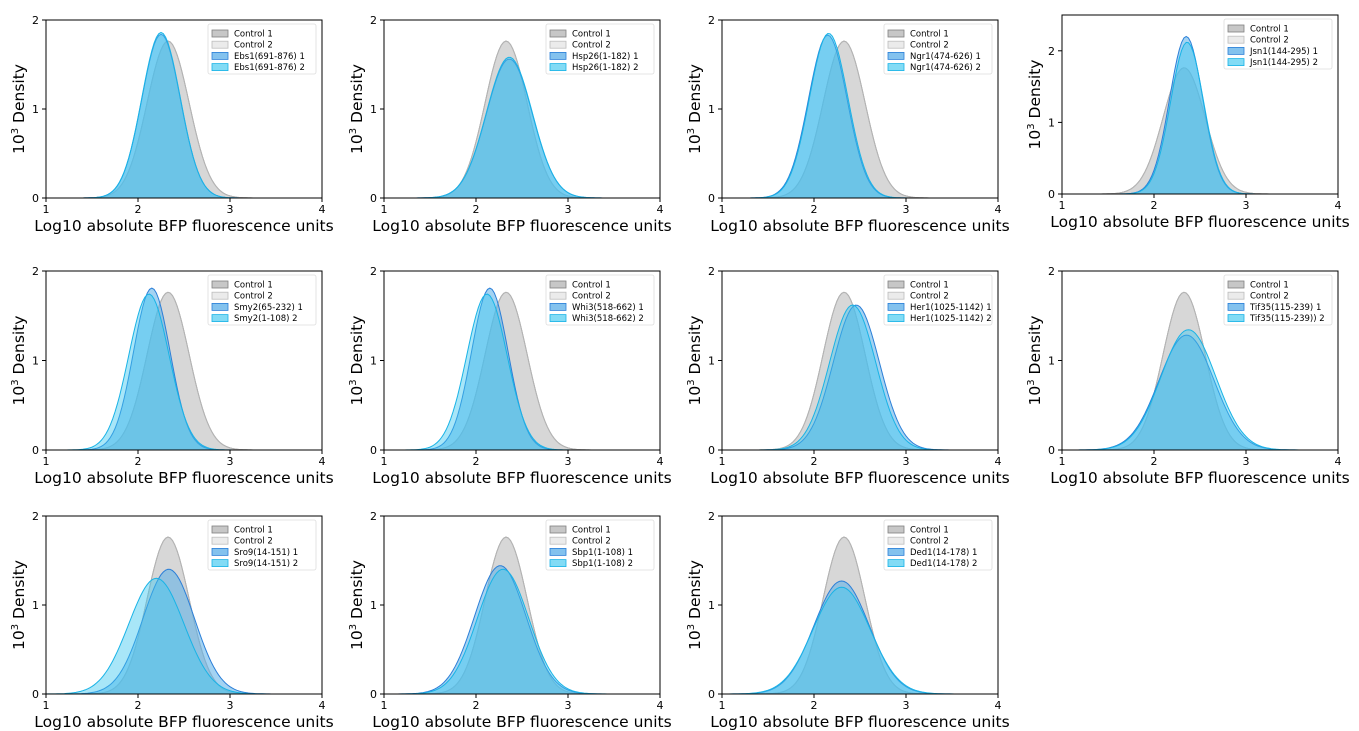  I want to click on legend-entry: Ebs1(691-876) 2, so click(269, 68).